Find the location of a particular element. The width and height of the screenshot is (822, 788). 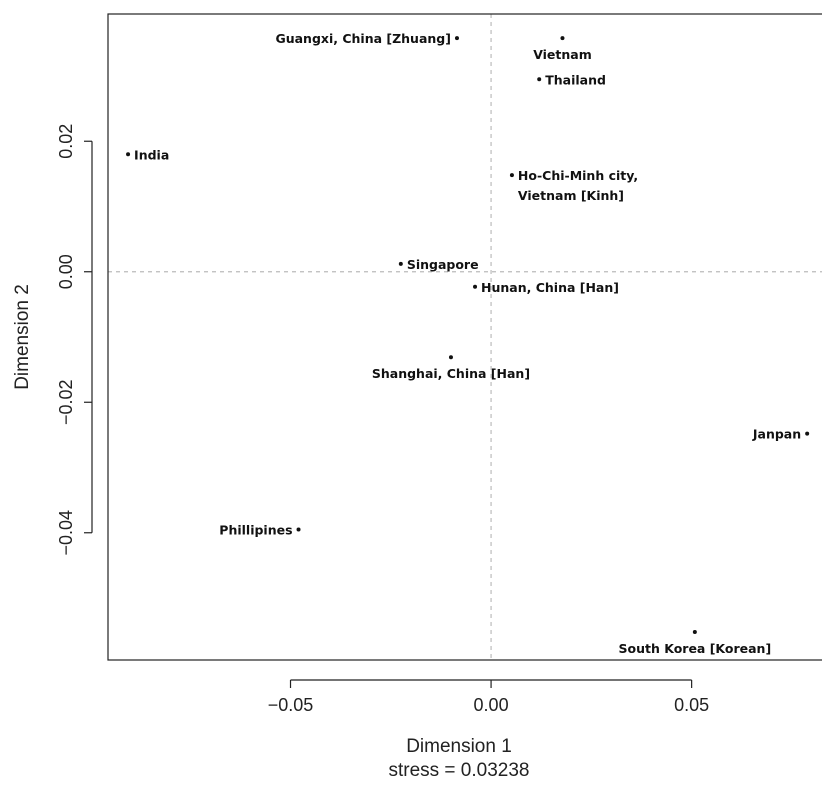

point-label: Phillipines is located at coordinates (255, 529).